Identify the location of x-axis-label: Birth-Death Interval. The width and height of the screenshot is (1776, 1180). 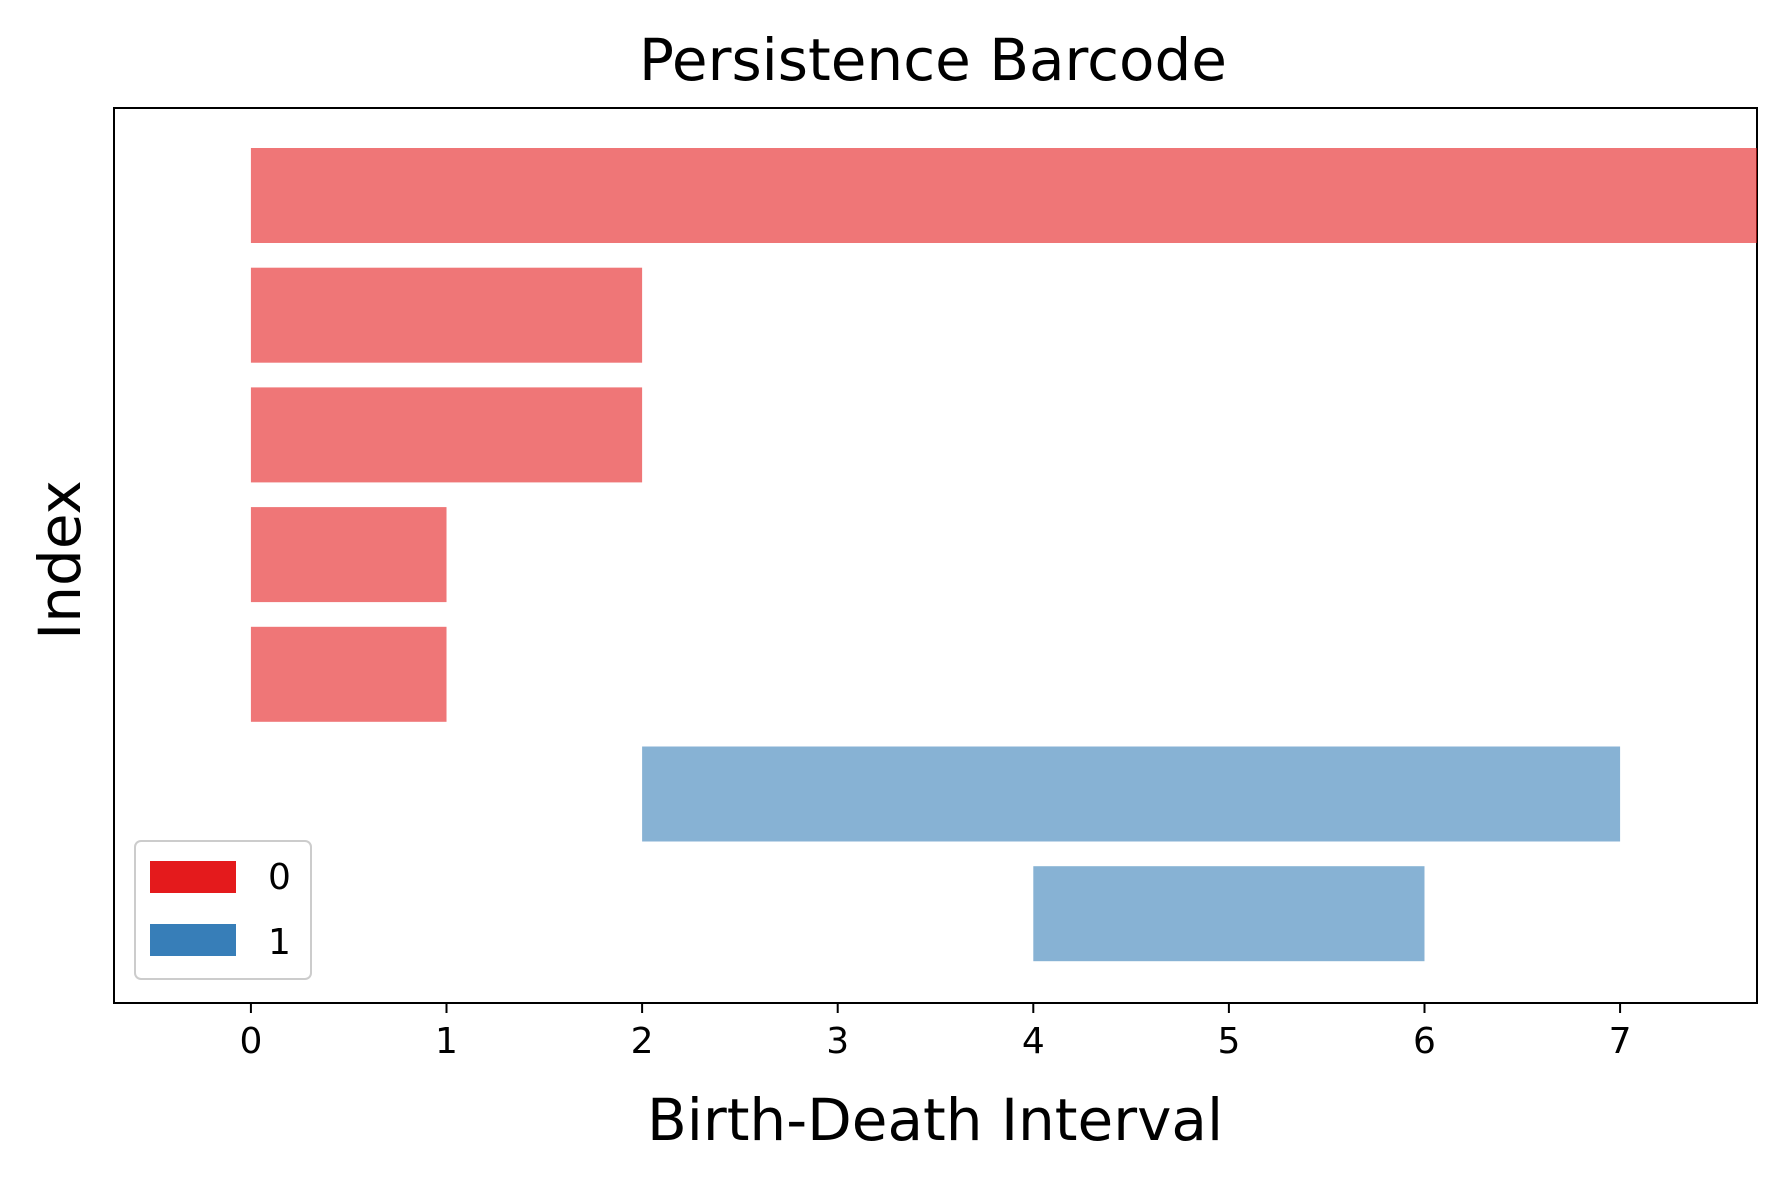
(935, 1120).